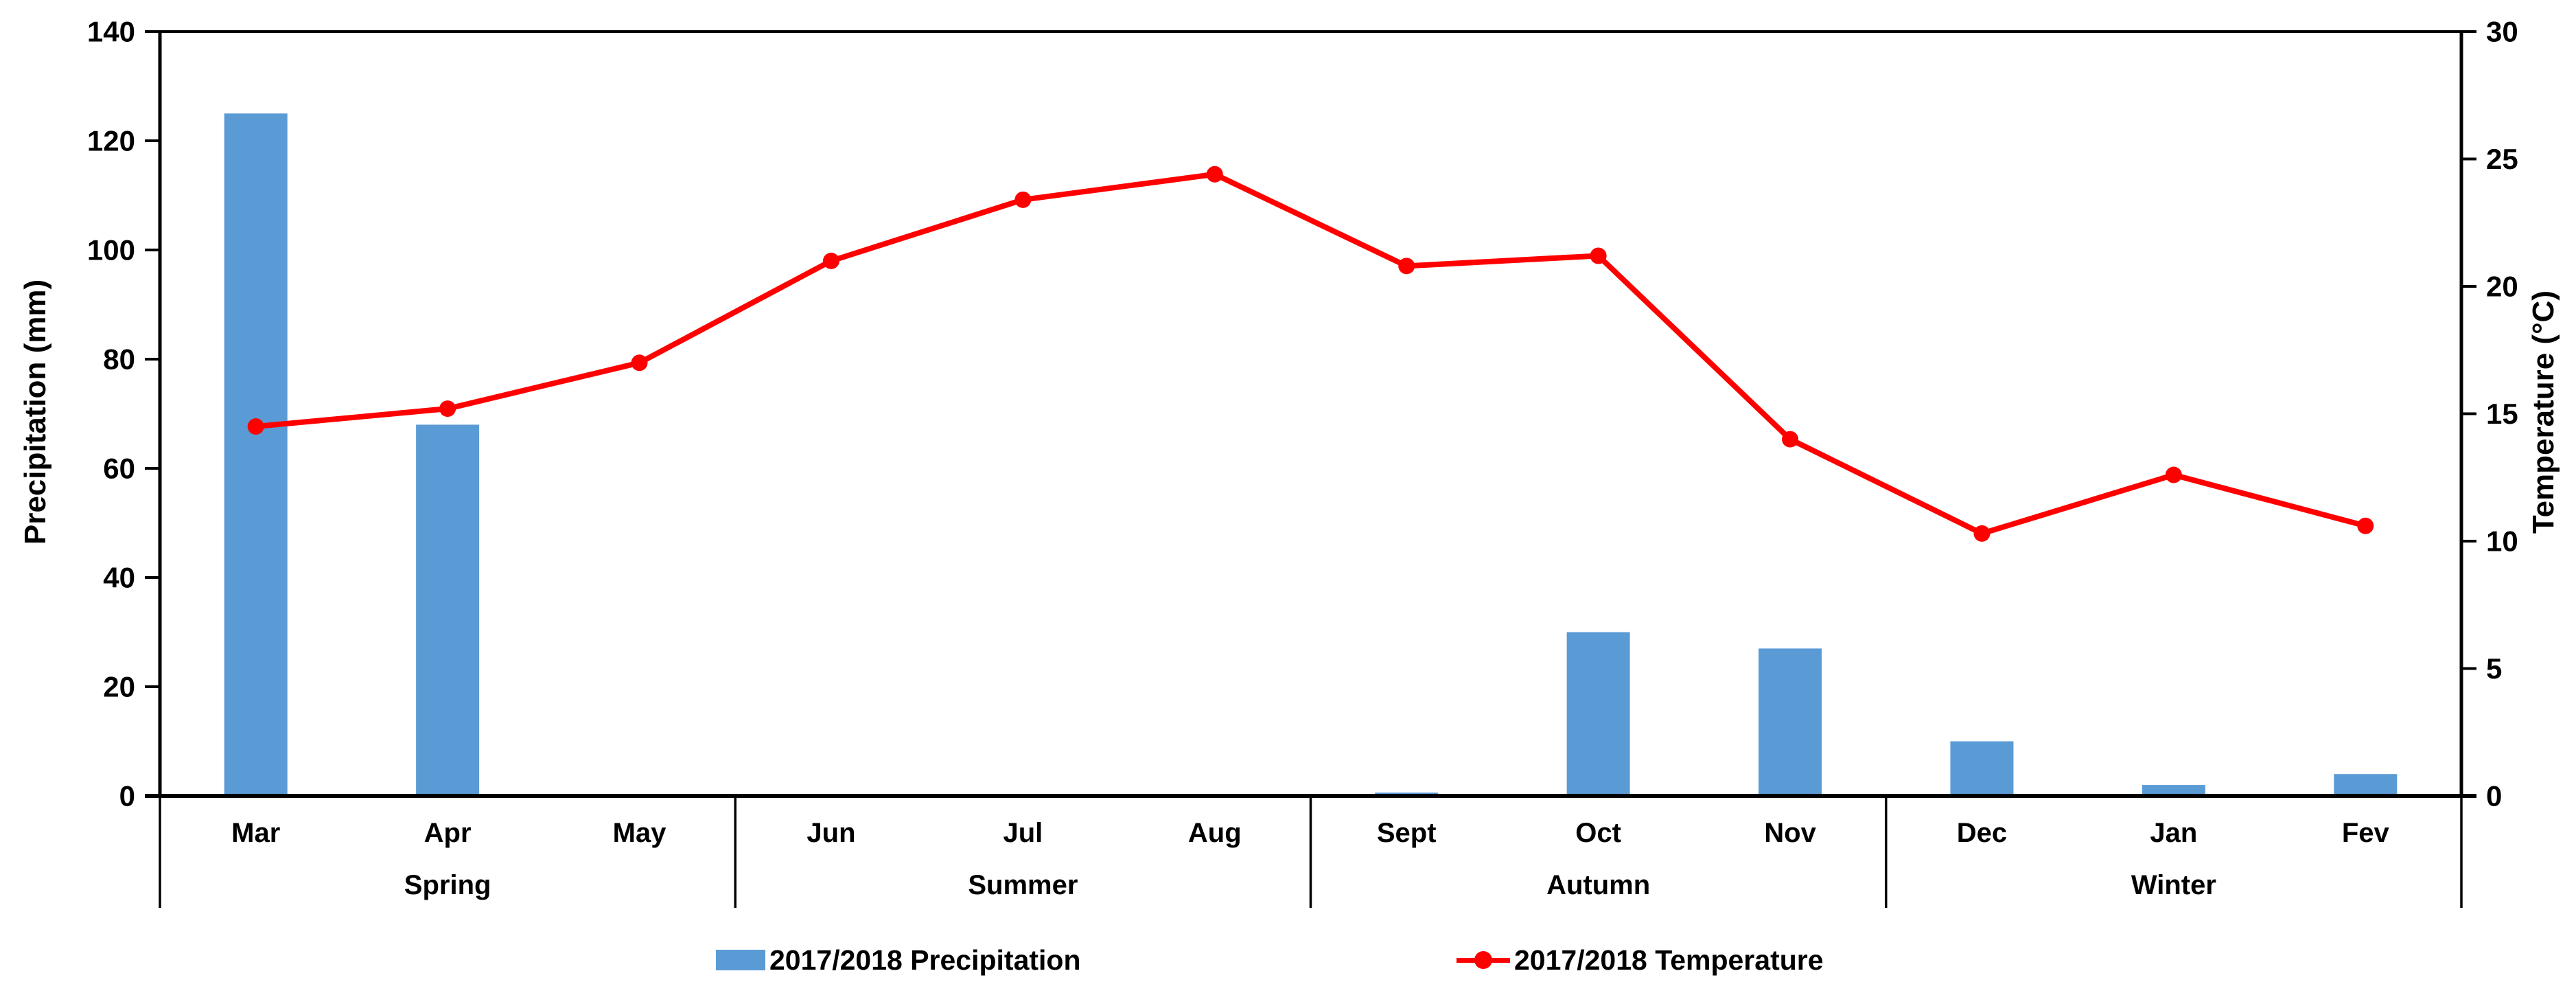 The width and height of the screenshot is (2576, 993). I want to click on legend-label-precipitation: 2017/2018 Precipitation, so click(925, 960).